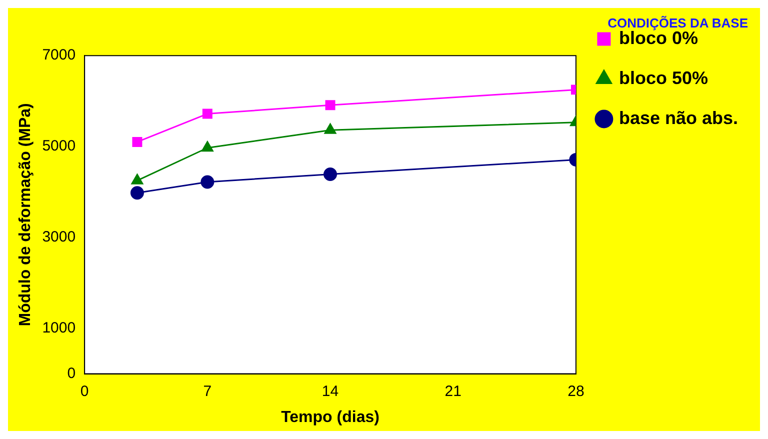 The height and width of the screenshot is (439, 768). I want to click on y-tick-label: 3000, so click(59, 237).